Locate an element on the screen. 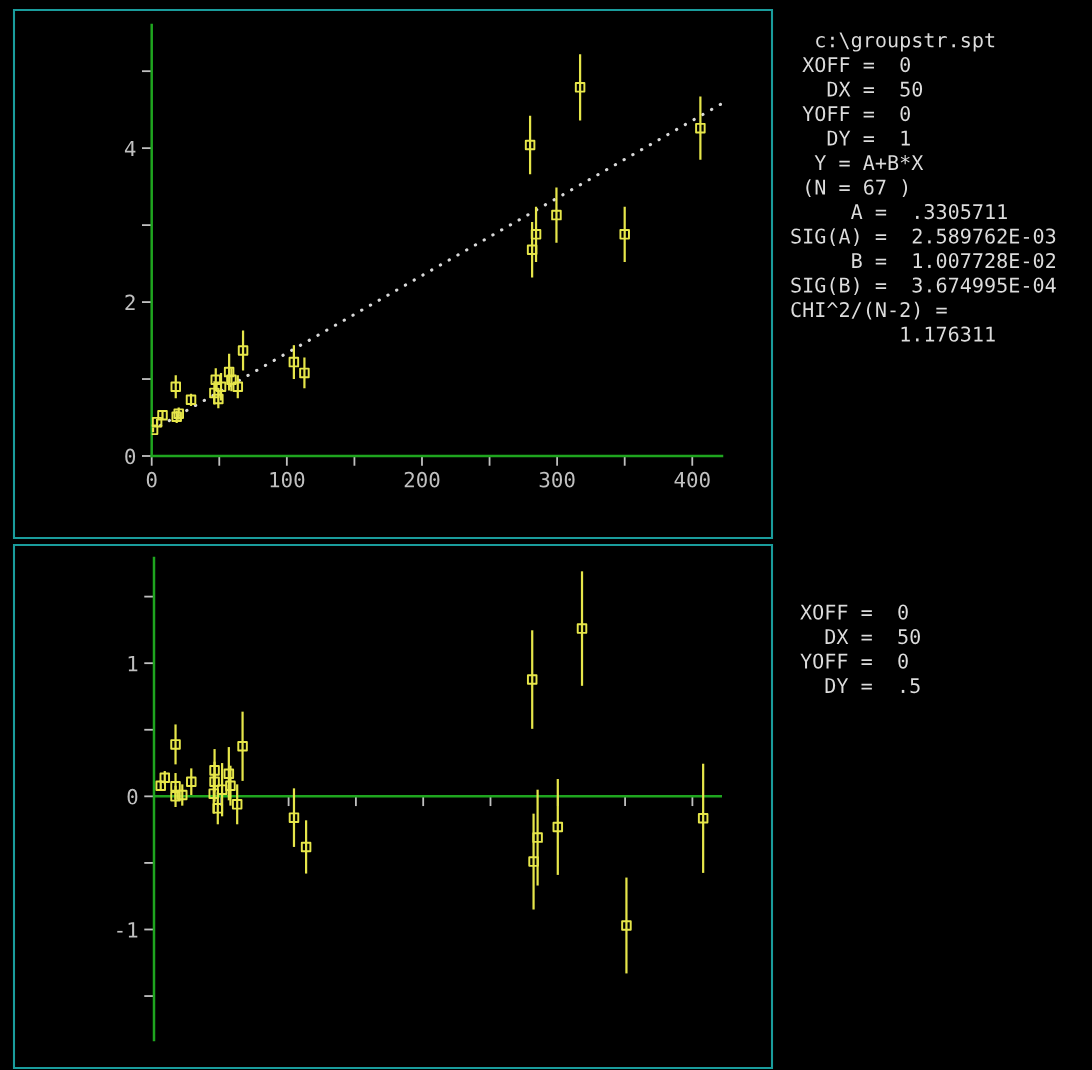  y-tick-label: 4 is located at coordinates (130, 148).